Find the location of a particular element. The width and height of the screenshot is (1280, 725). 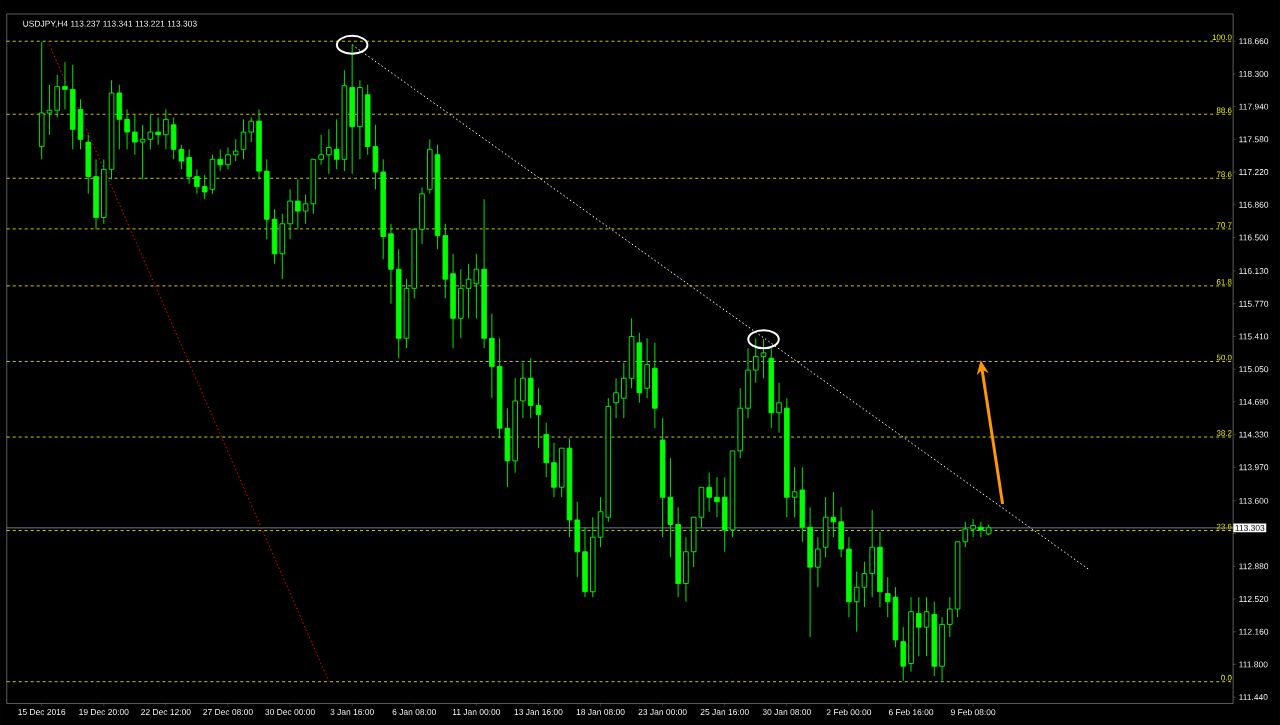

y-tick-label: 111.440 is located at coordinates (1253, 696).